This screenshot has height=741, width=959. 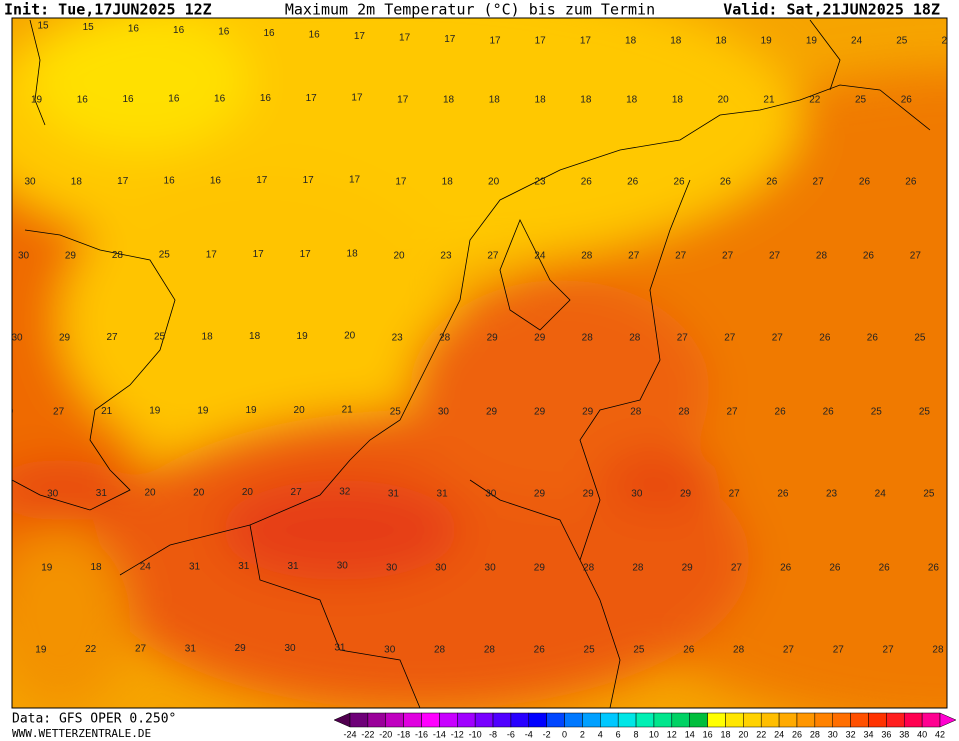 What do you see at coordinates (831, 10) in the screenshot?
I see `valid-time: Valid: Sat,21JUN2025 18Z` at bounding box center [831, 10].